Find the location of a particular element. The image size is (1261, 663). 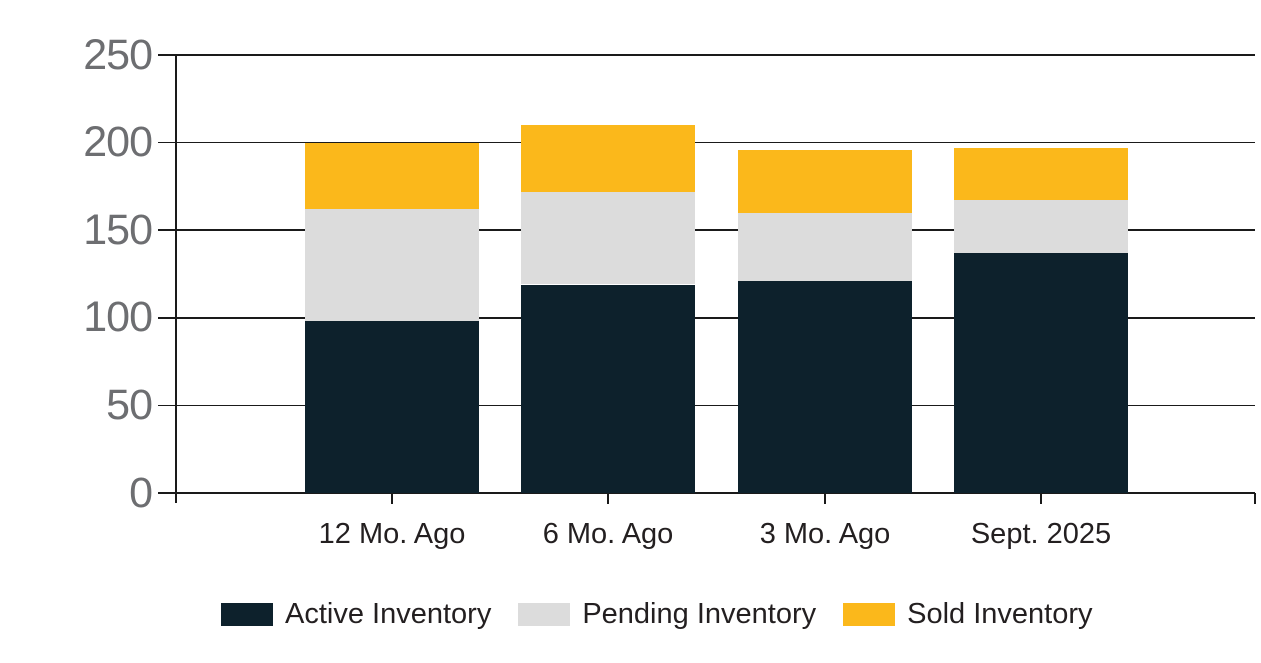

legend-item-active-inventory: Active Inventory is located at coordinates (356, 614).